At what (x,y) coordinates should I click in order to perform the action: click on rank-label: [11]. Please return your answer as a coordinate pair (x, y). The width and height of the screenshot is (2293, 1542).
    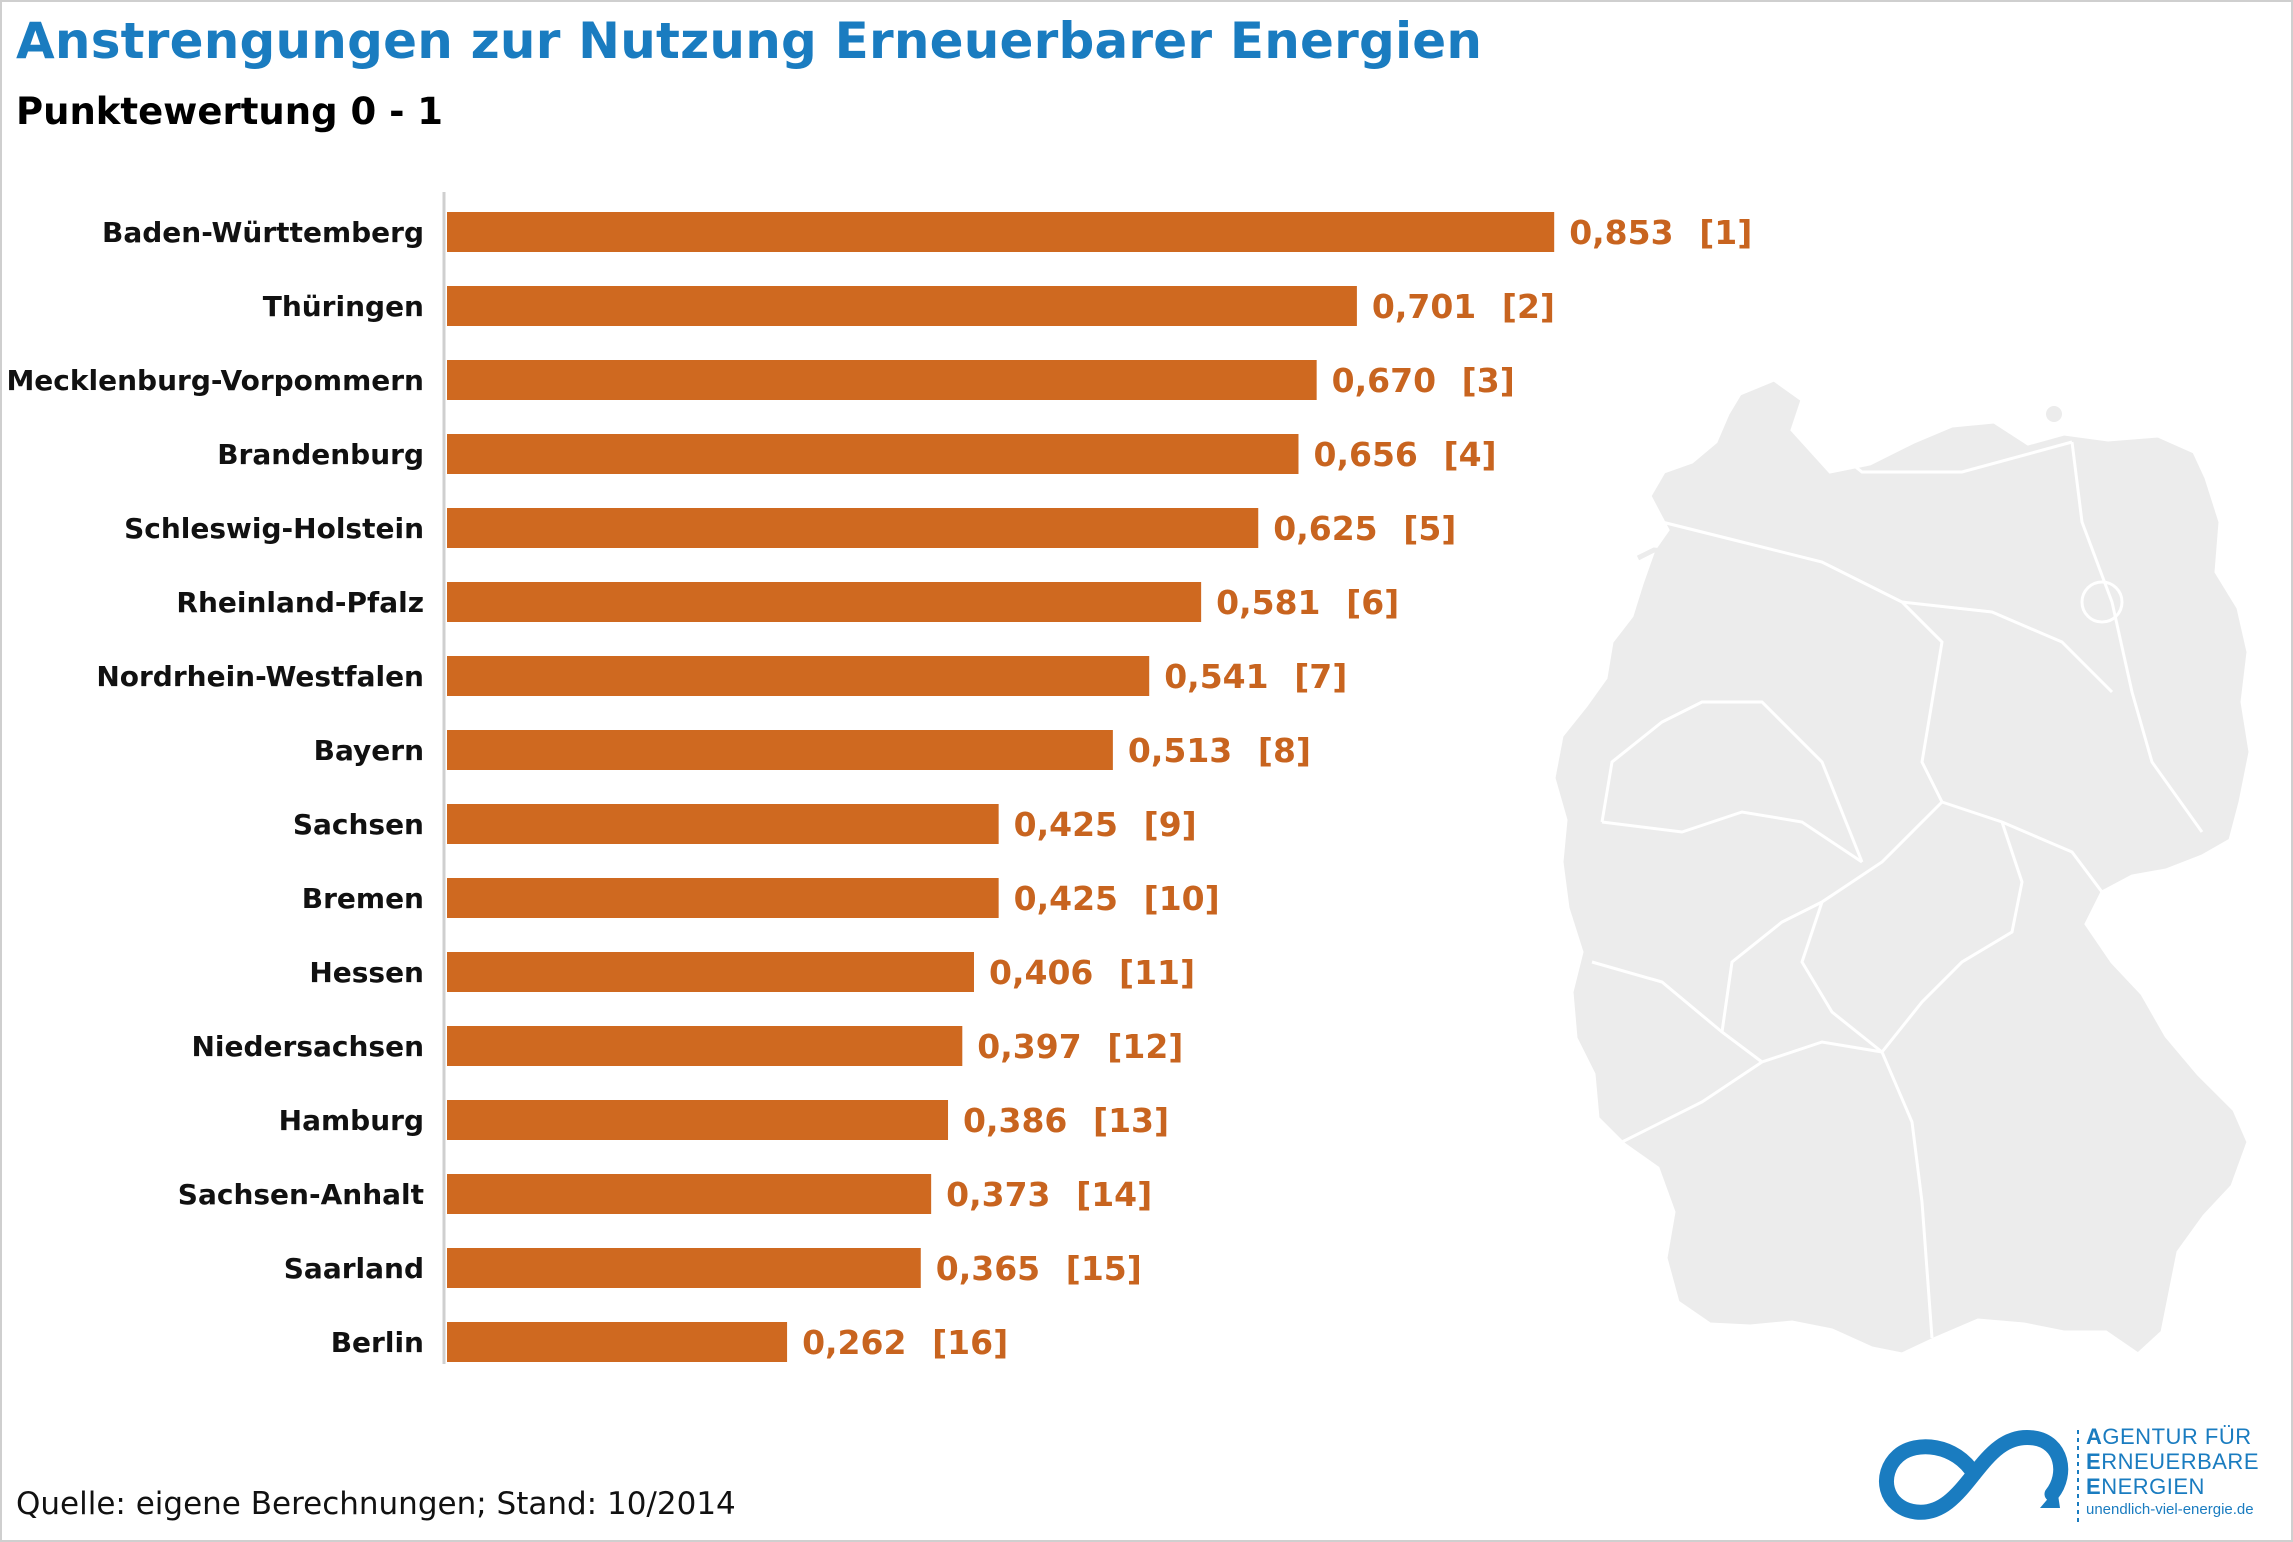
    Looking at the image, I should click on (1157, 972).